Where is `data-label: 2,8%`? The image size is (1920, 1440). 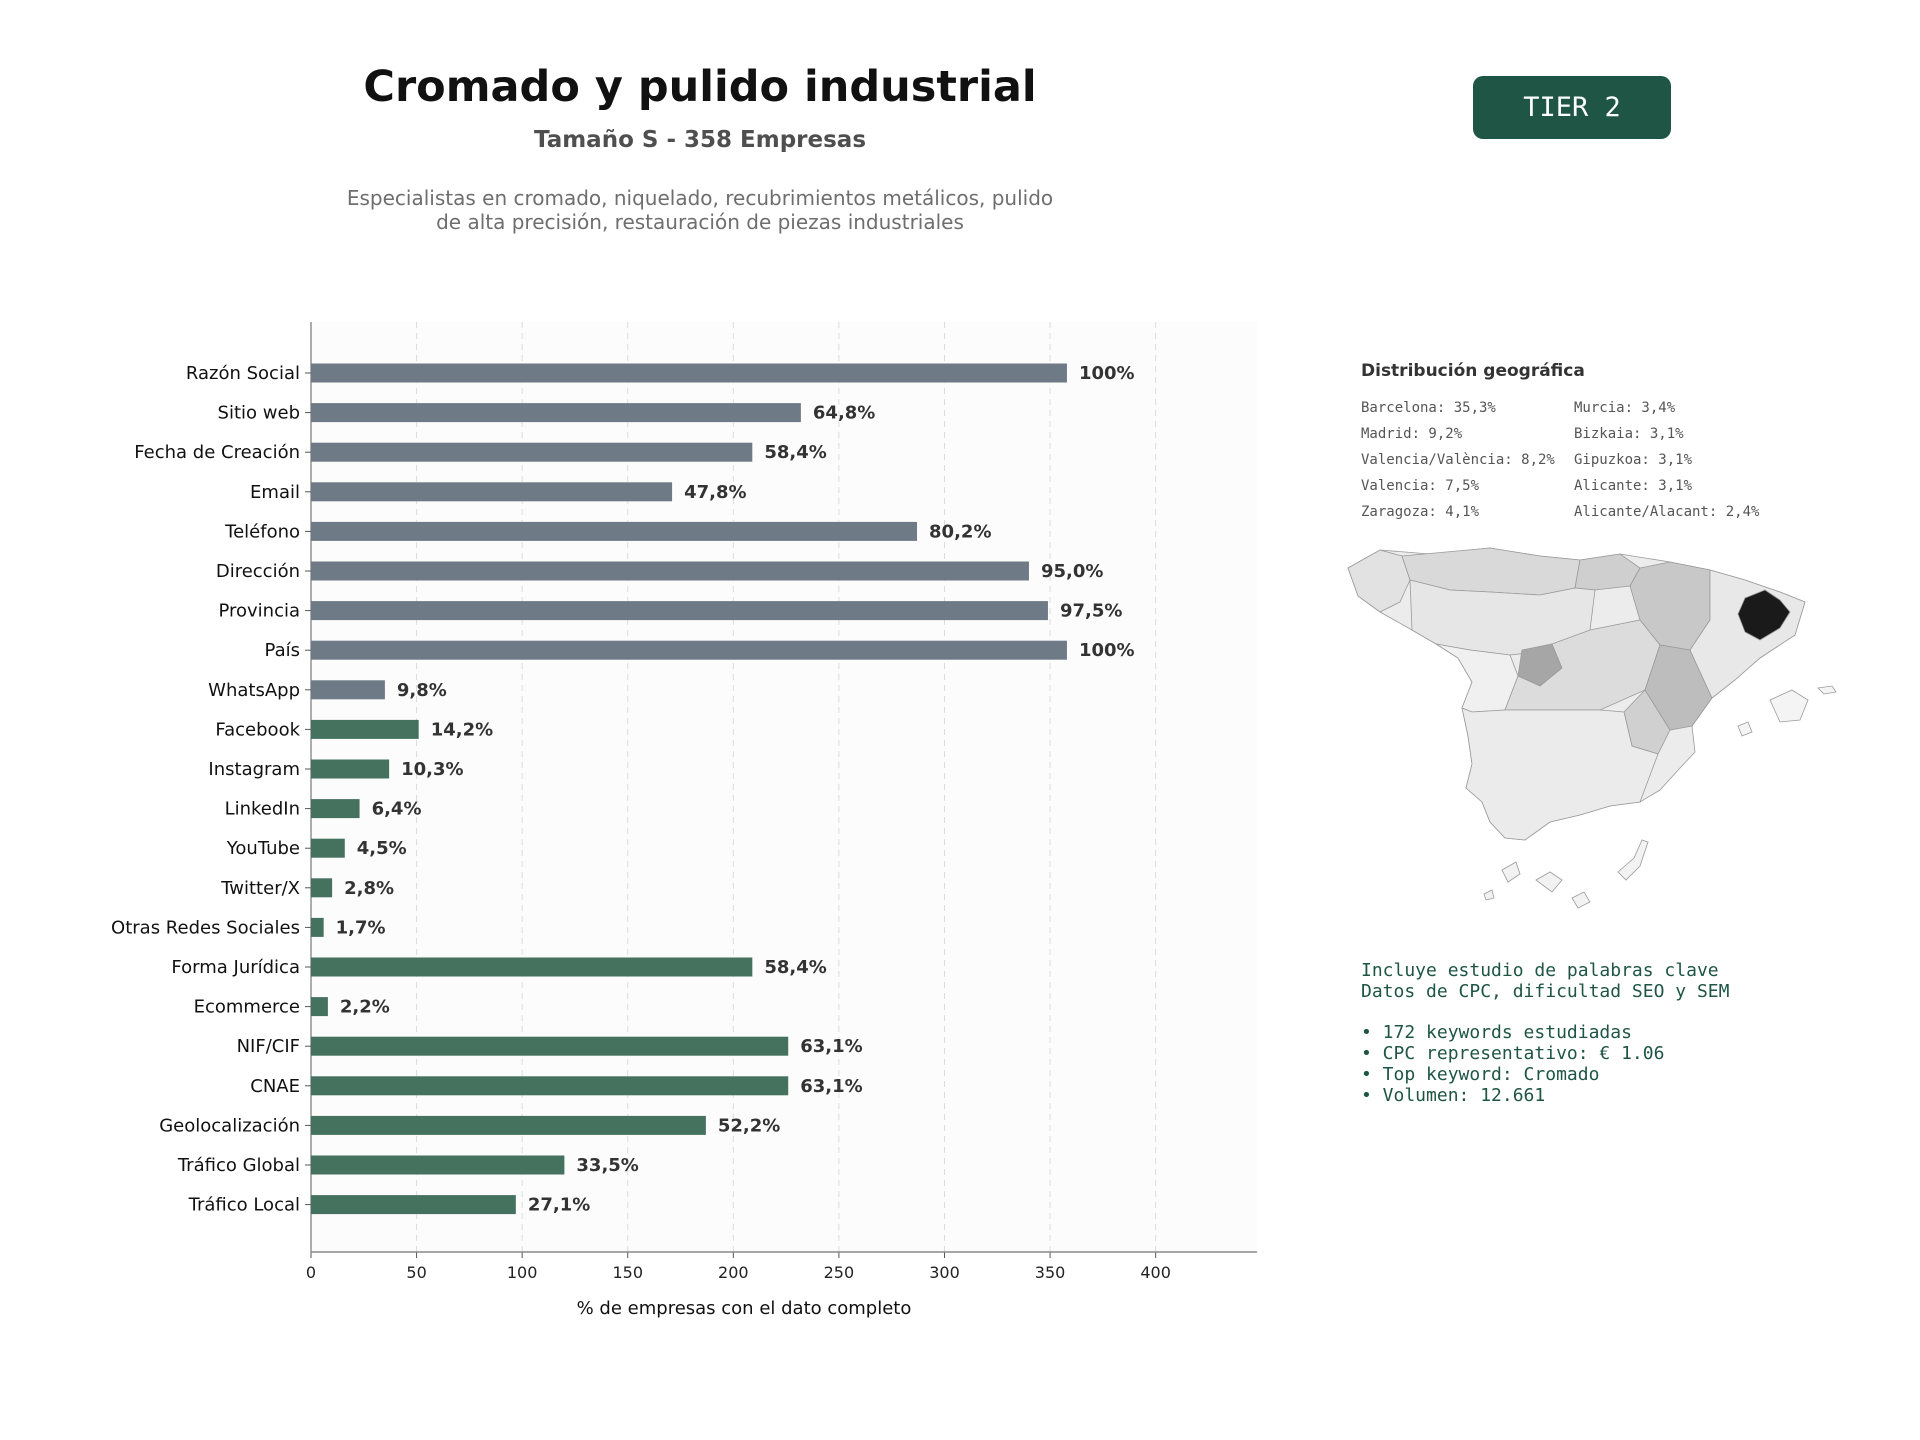 data-label: 2,8% is located at coordinates (369, 888).